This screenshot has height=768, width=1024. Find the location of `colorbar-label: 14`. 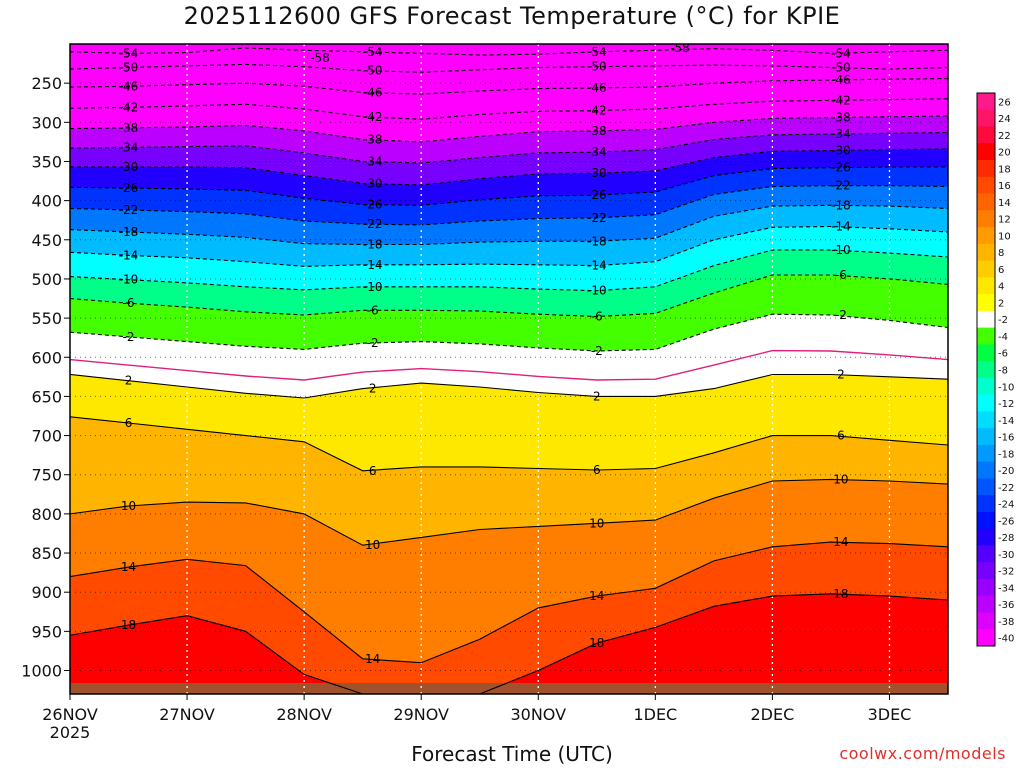

colorbar-label: 14 is located at coordinates (1004, 203).